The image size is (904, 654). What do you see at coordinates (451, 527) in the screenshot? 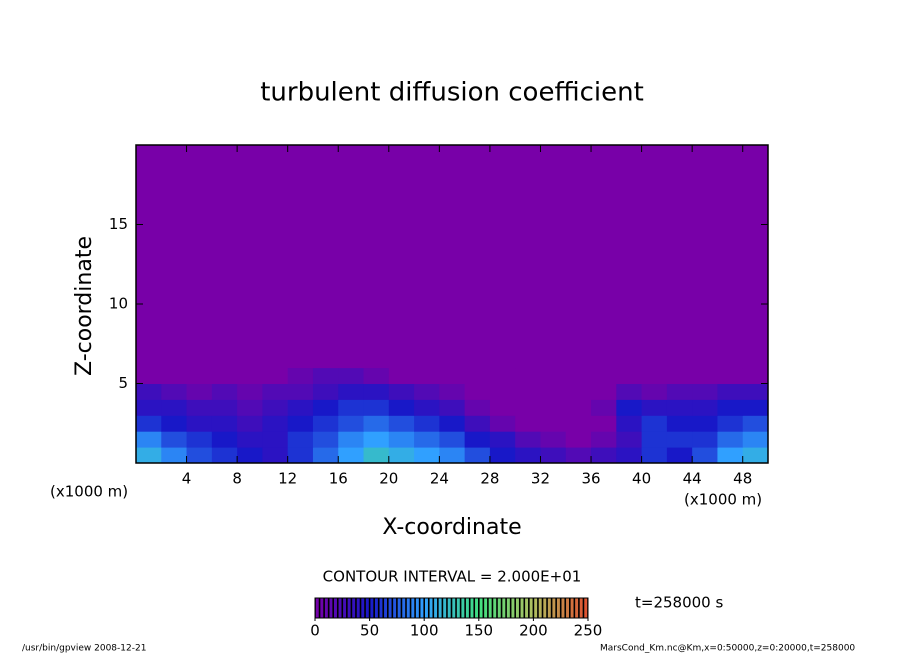
I see `x-axis-label: X-coordinate` at bounding box center [451, 527].